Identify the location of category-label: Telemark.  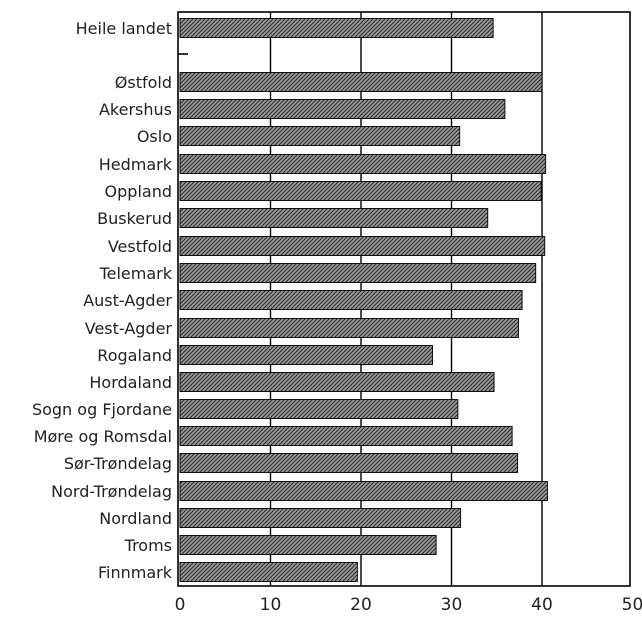
(136, 273).